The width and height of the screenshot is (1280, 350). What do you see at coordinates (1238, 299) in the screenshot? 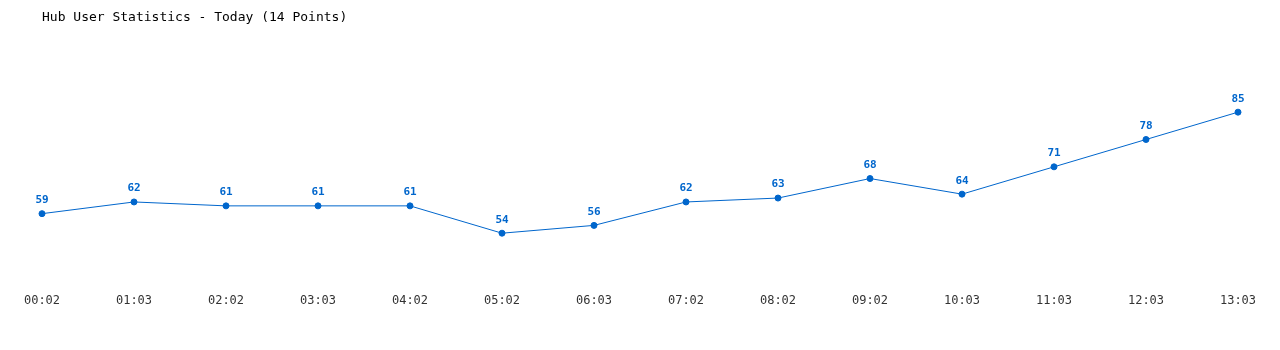
I see `x-tick-label: 13:03` at bounding box center [1238, 299].